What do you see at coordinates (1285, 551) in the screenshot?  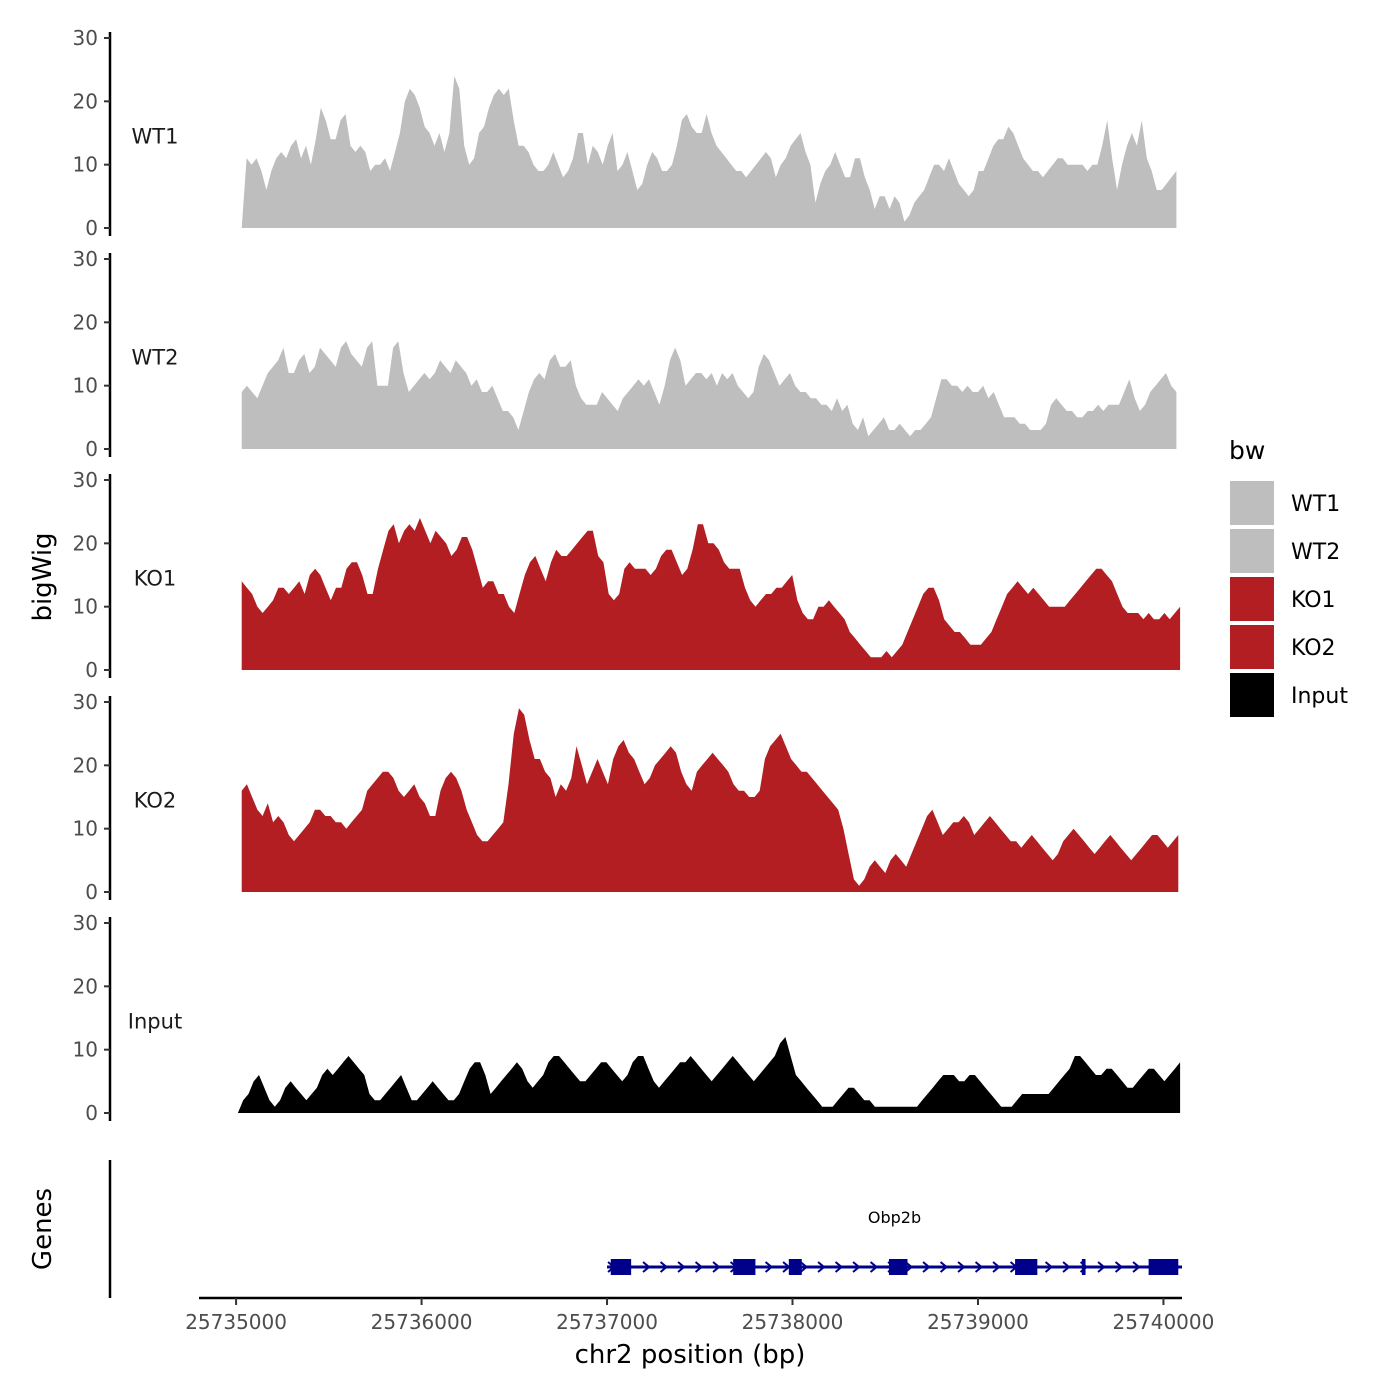 I see `legend-item-wt2: WT2` at bounding box center [1285, 551].